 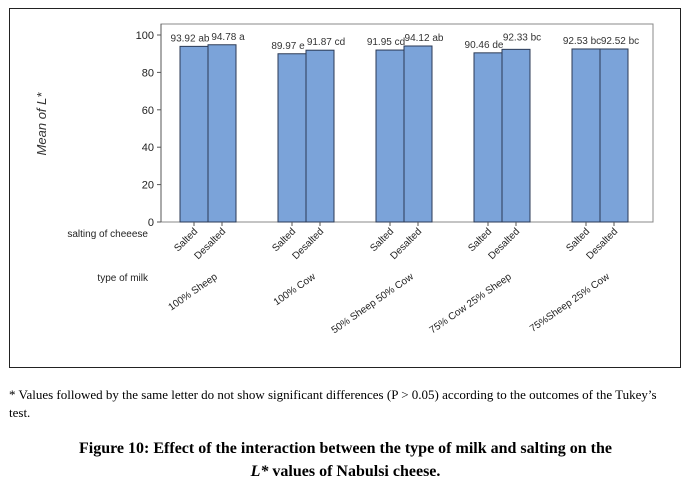 What do you see at coordinates (570, 303) in the screenshot?
I see `x-group-label: 75%Sheep 25% Cow` at bounding box center [570, 303].